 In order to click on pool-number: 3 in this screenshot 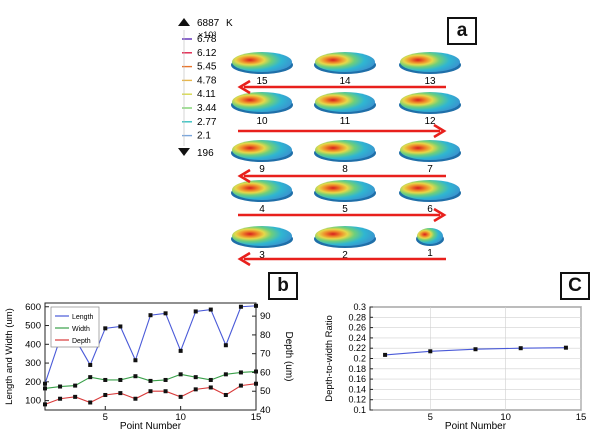, I will do `click(262, 255)`.